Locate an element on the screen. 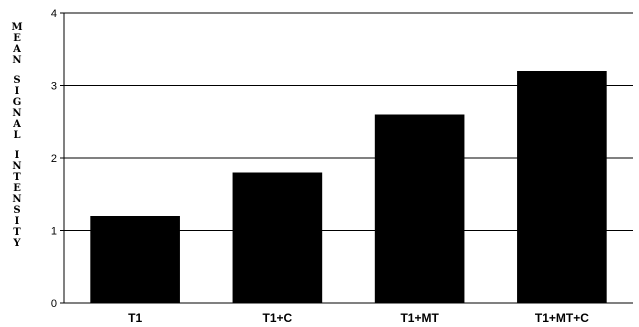  y-tick-label: 3 is located at coordinates (54, 87).